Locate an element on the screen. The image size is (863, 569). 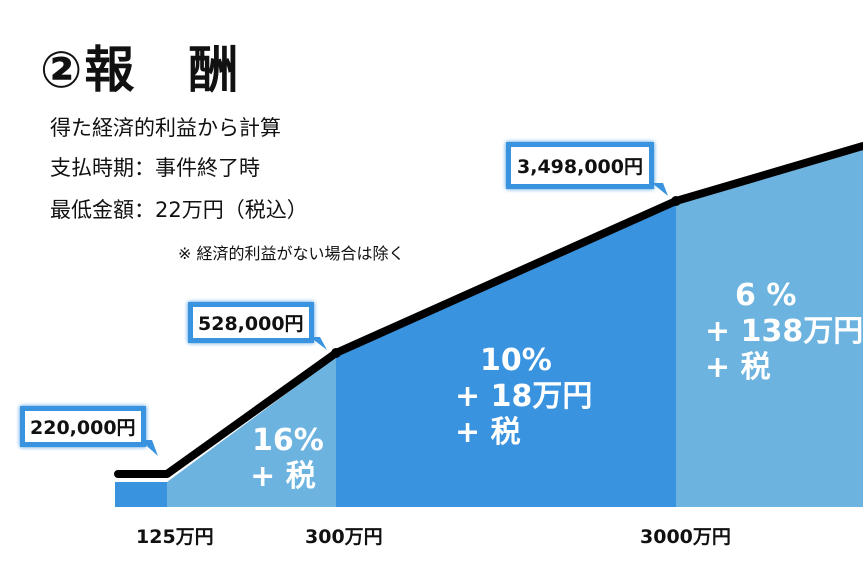
tier-base: + 138万円 is located at coordinates (784, 331).